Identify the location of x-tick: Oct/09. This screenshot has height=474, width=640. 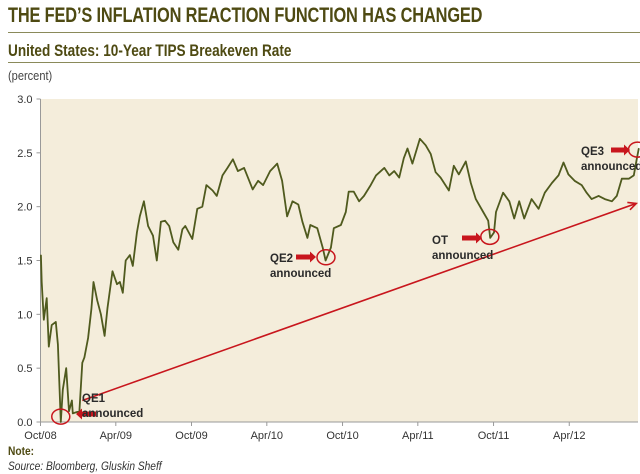
(191, 432).